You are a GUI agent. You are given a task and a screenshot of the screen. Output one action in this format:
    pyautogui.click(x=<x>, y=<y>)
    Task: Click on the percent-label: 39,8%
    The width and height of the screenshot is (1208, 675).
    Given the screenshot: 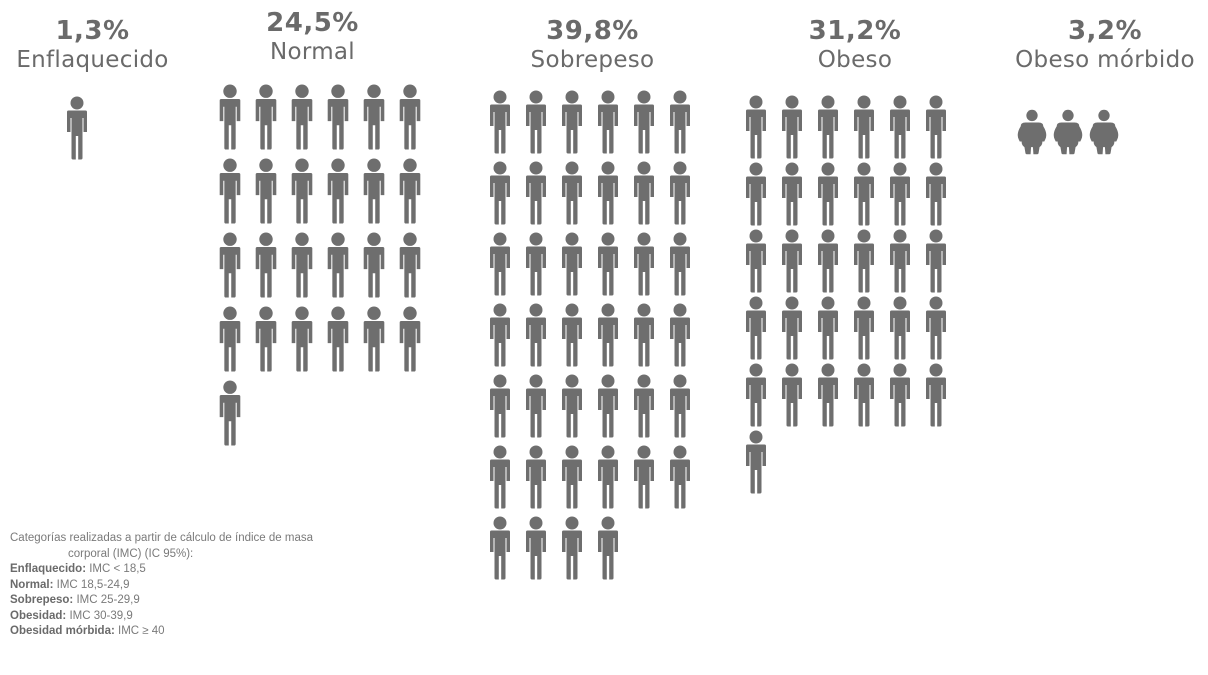 What is the action you would take?
    pyautogui.click(x=592, y=31)
    